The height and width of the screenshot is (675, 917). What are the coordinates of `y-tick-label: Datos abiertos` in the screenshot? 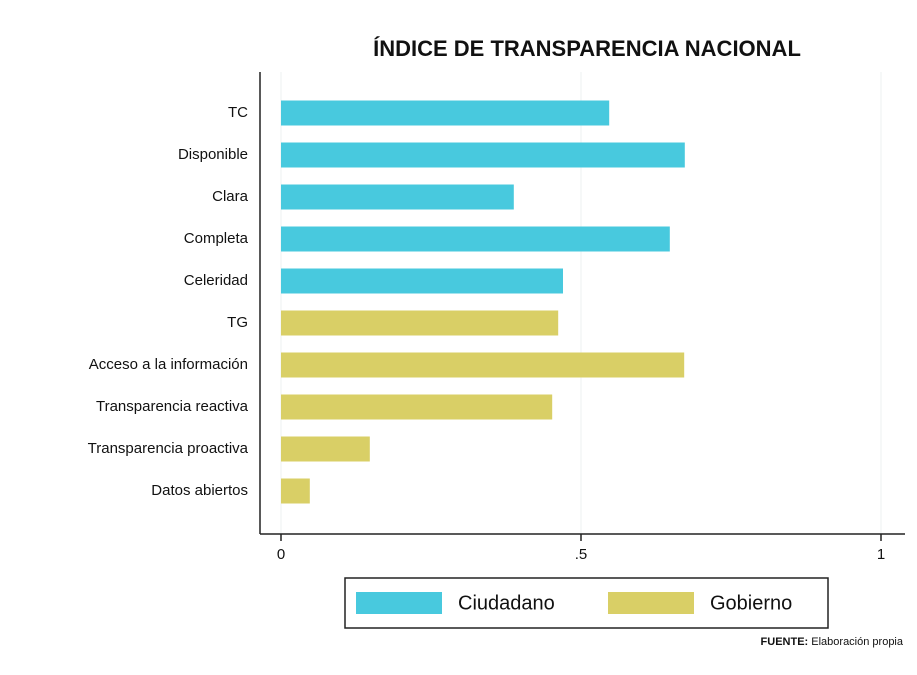 It's located at (199, 490).